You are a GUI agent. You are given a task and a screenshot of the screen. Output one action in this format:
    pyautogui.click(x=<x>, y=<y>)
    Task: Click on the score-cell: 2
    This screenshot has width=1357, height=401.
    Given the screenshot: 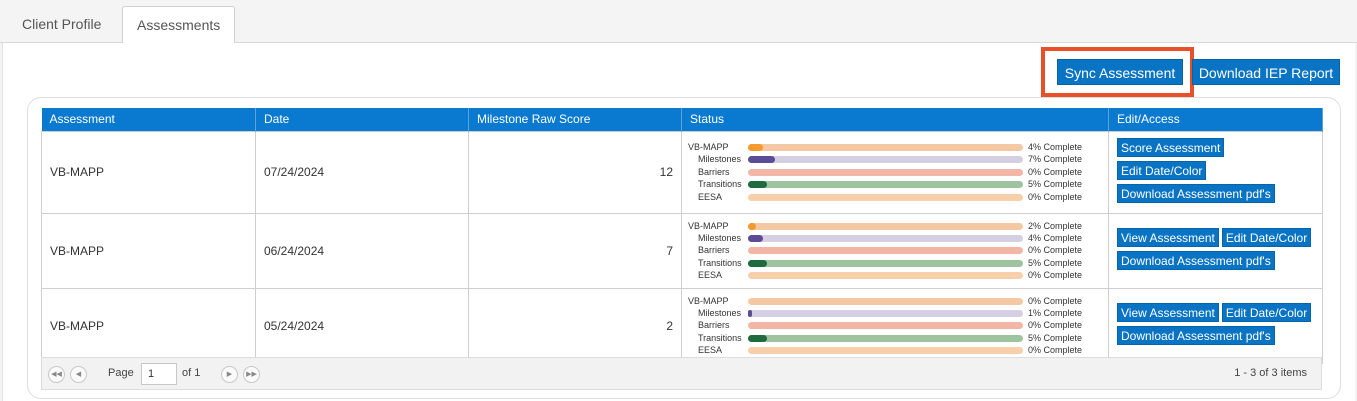 What is the action you would take?
    pyautogui.click(x=575, y=325)
    